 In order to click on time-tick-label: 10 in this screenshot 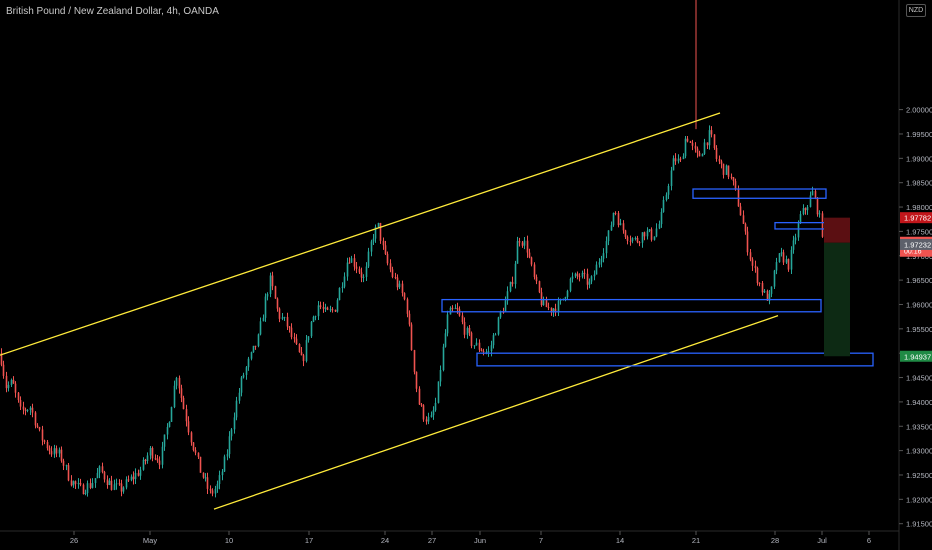, I will do `click(229, 540)`.